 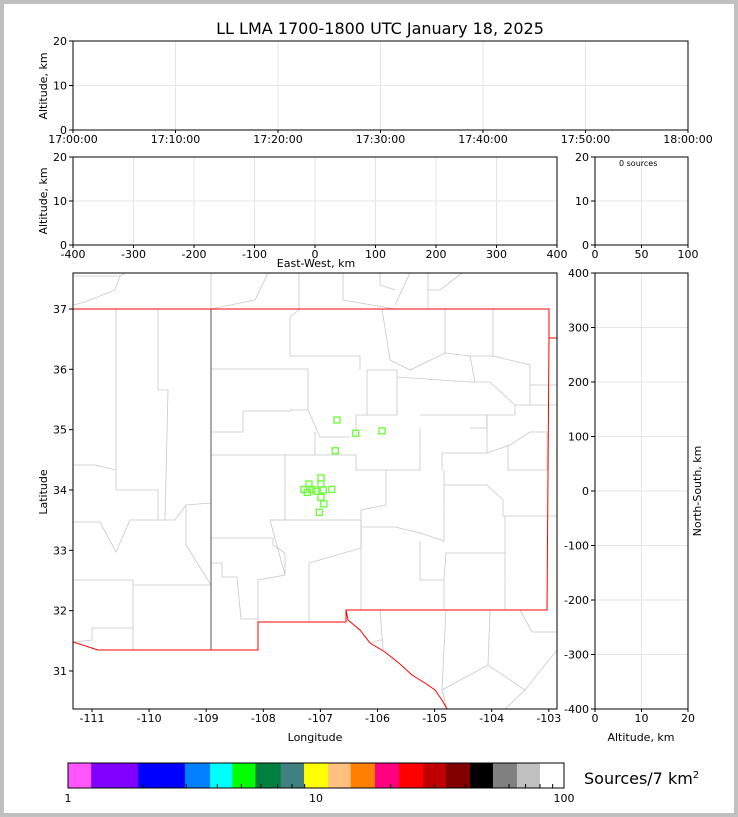 I want to click on colorbar-frame, so click(x=316, y=775).